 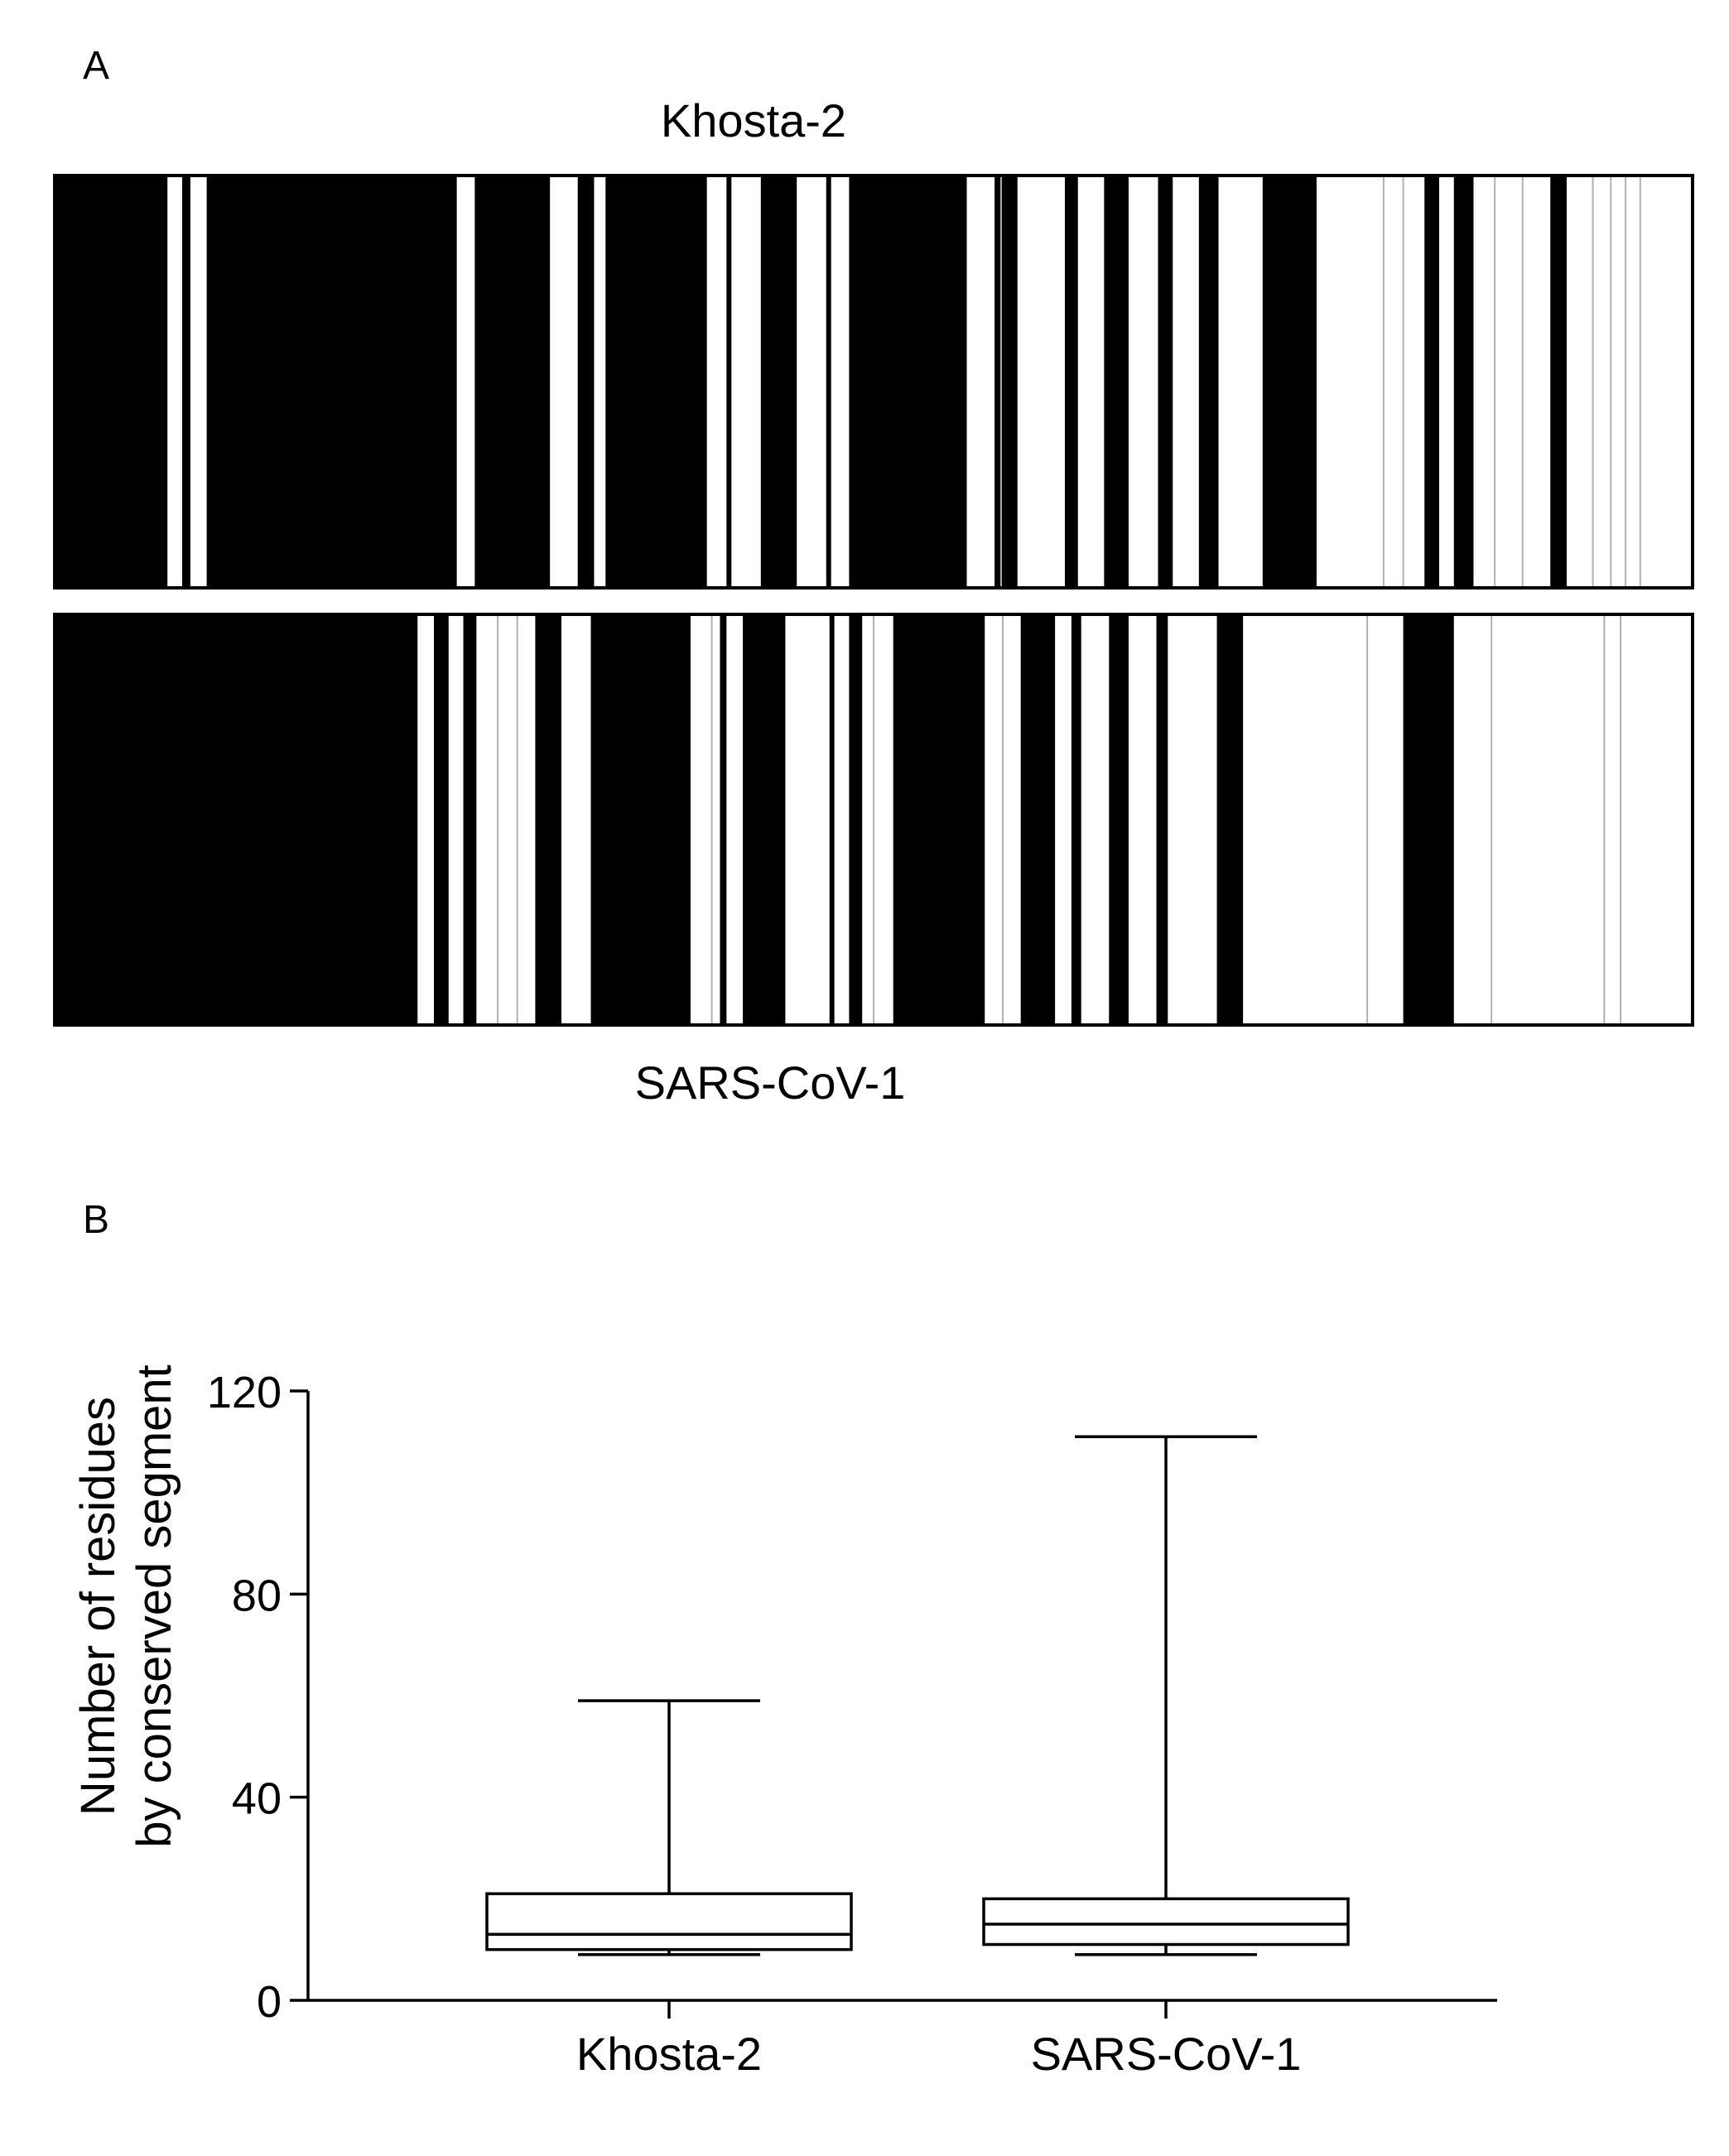 What do you see at coordinates (97, 1220) in the screenshot?
I see `panel-b-letter: B` at bounding box center [97, 1220].